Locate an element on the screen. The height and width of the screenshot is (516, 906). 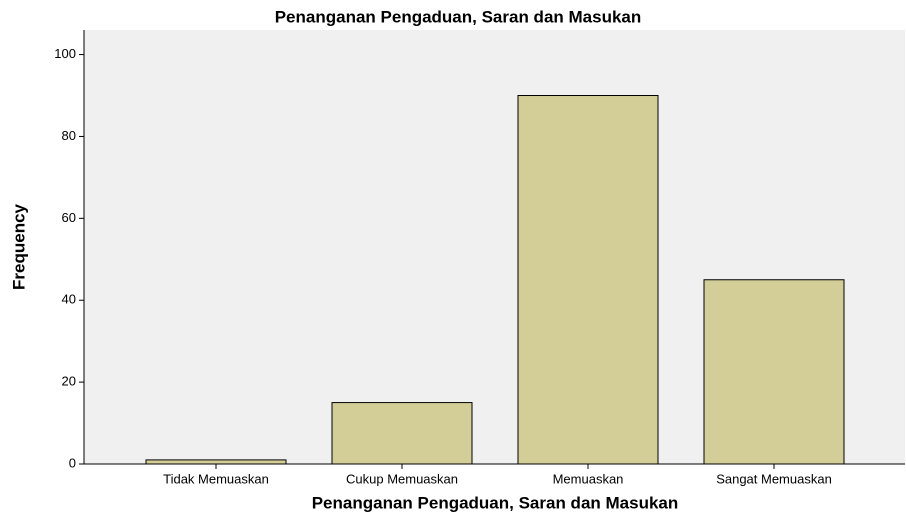
y-axis-label: Frequency is located at coordinates (18, 246).